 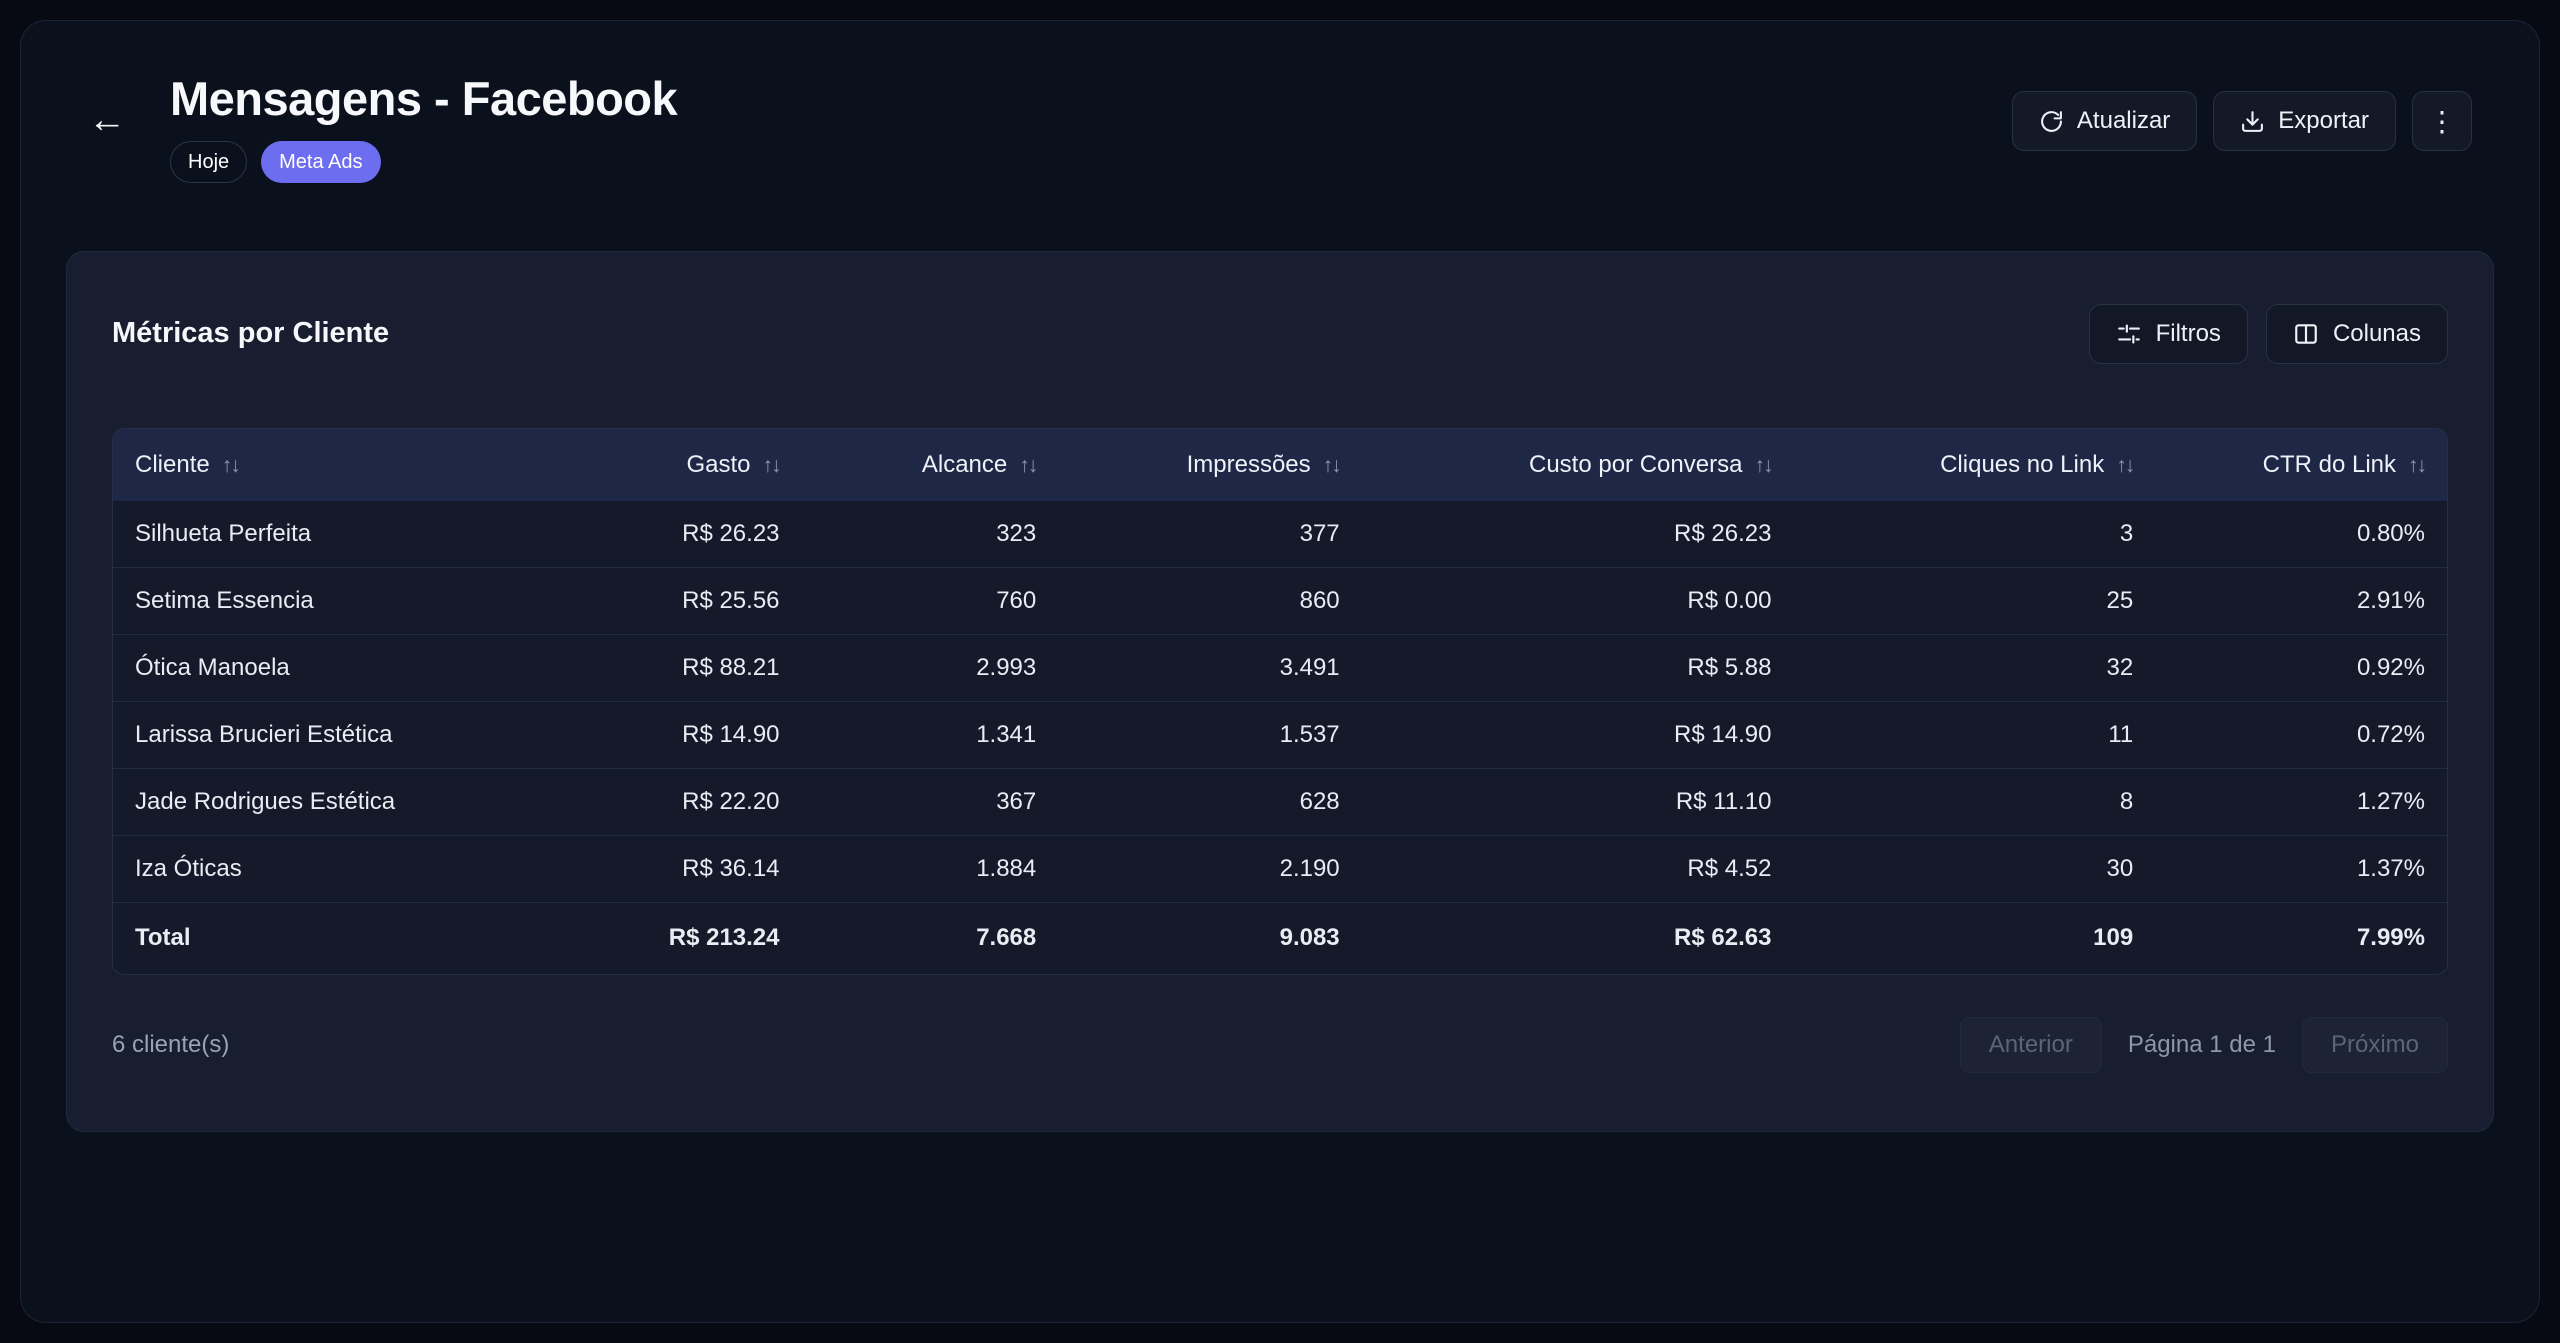 I want to click on table-cell: 377, so click(x=1210, y=534).